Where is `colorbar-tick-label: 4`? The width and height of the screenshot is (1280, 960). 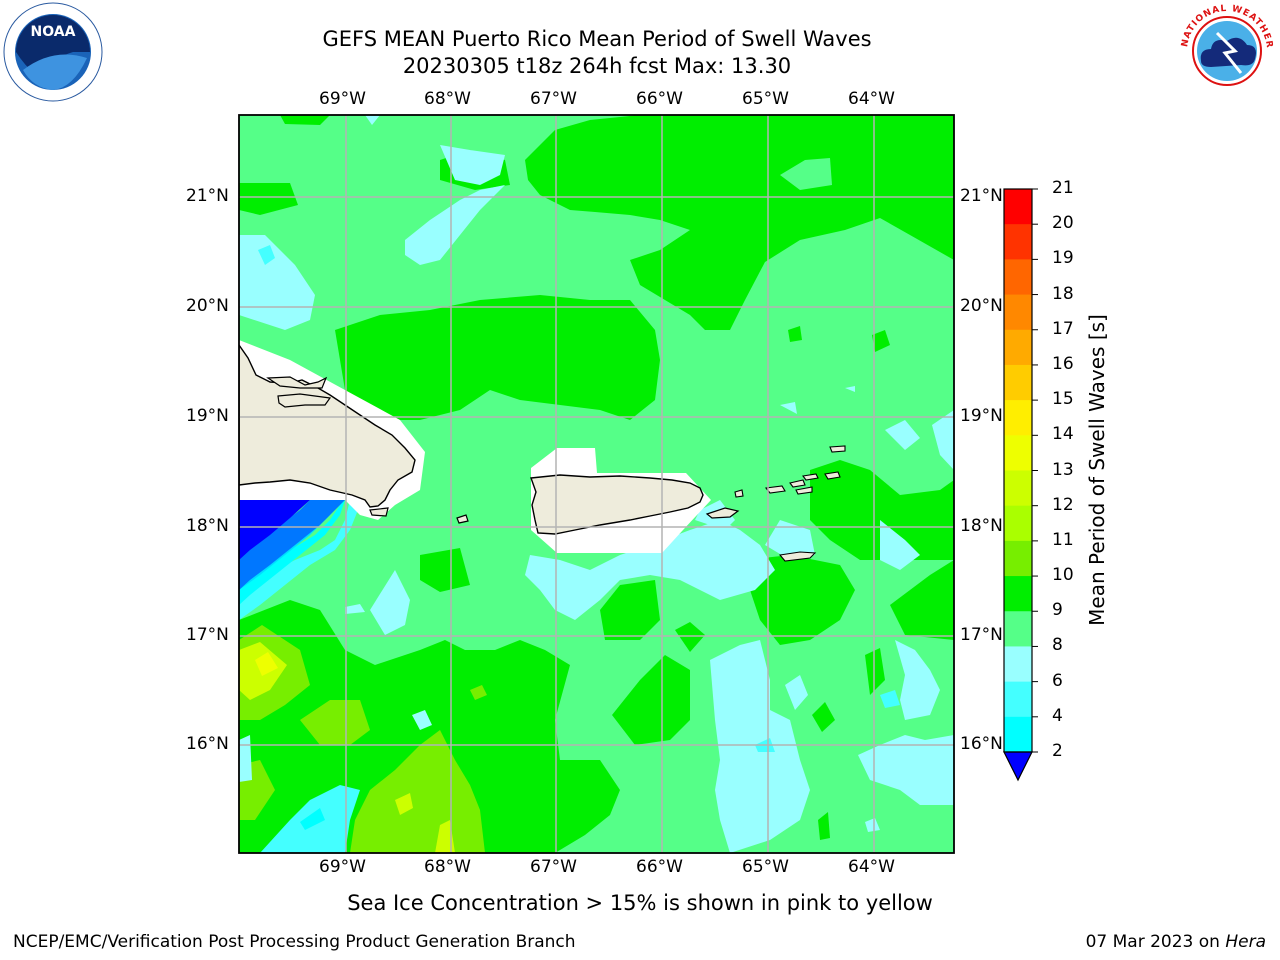
colorbar-tick-label: 4 is located at coordinates (1057, 715).